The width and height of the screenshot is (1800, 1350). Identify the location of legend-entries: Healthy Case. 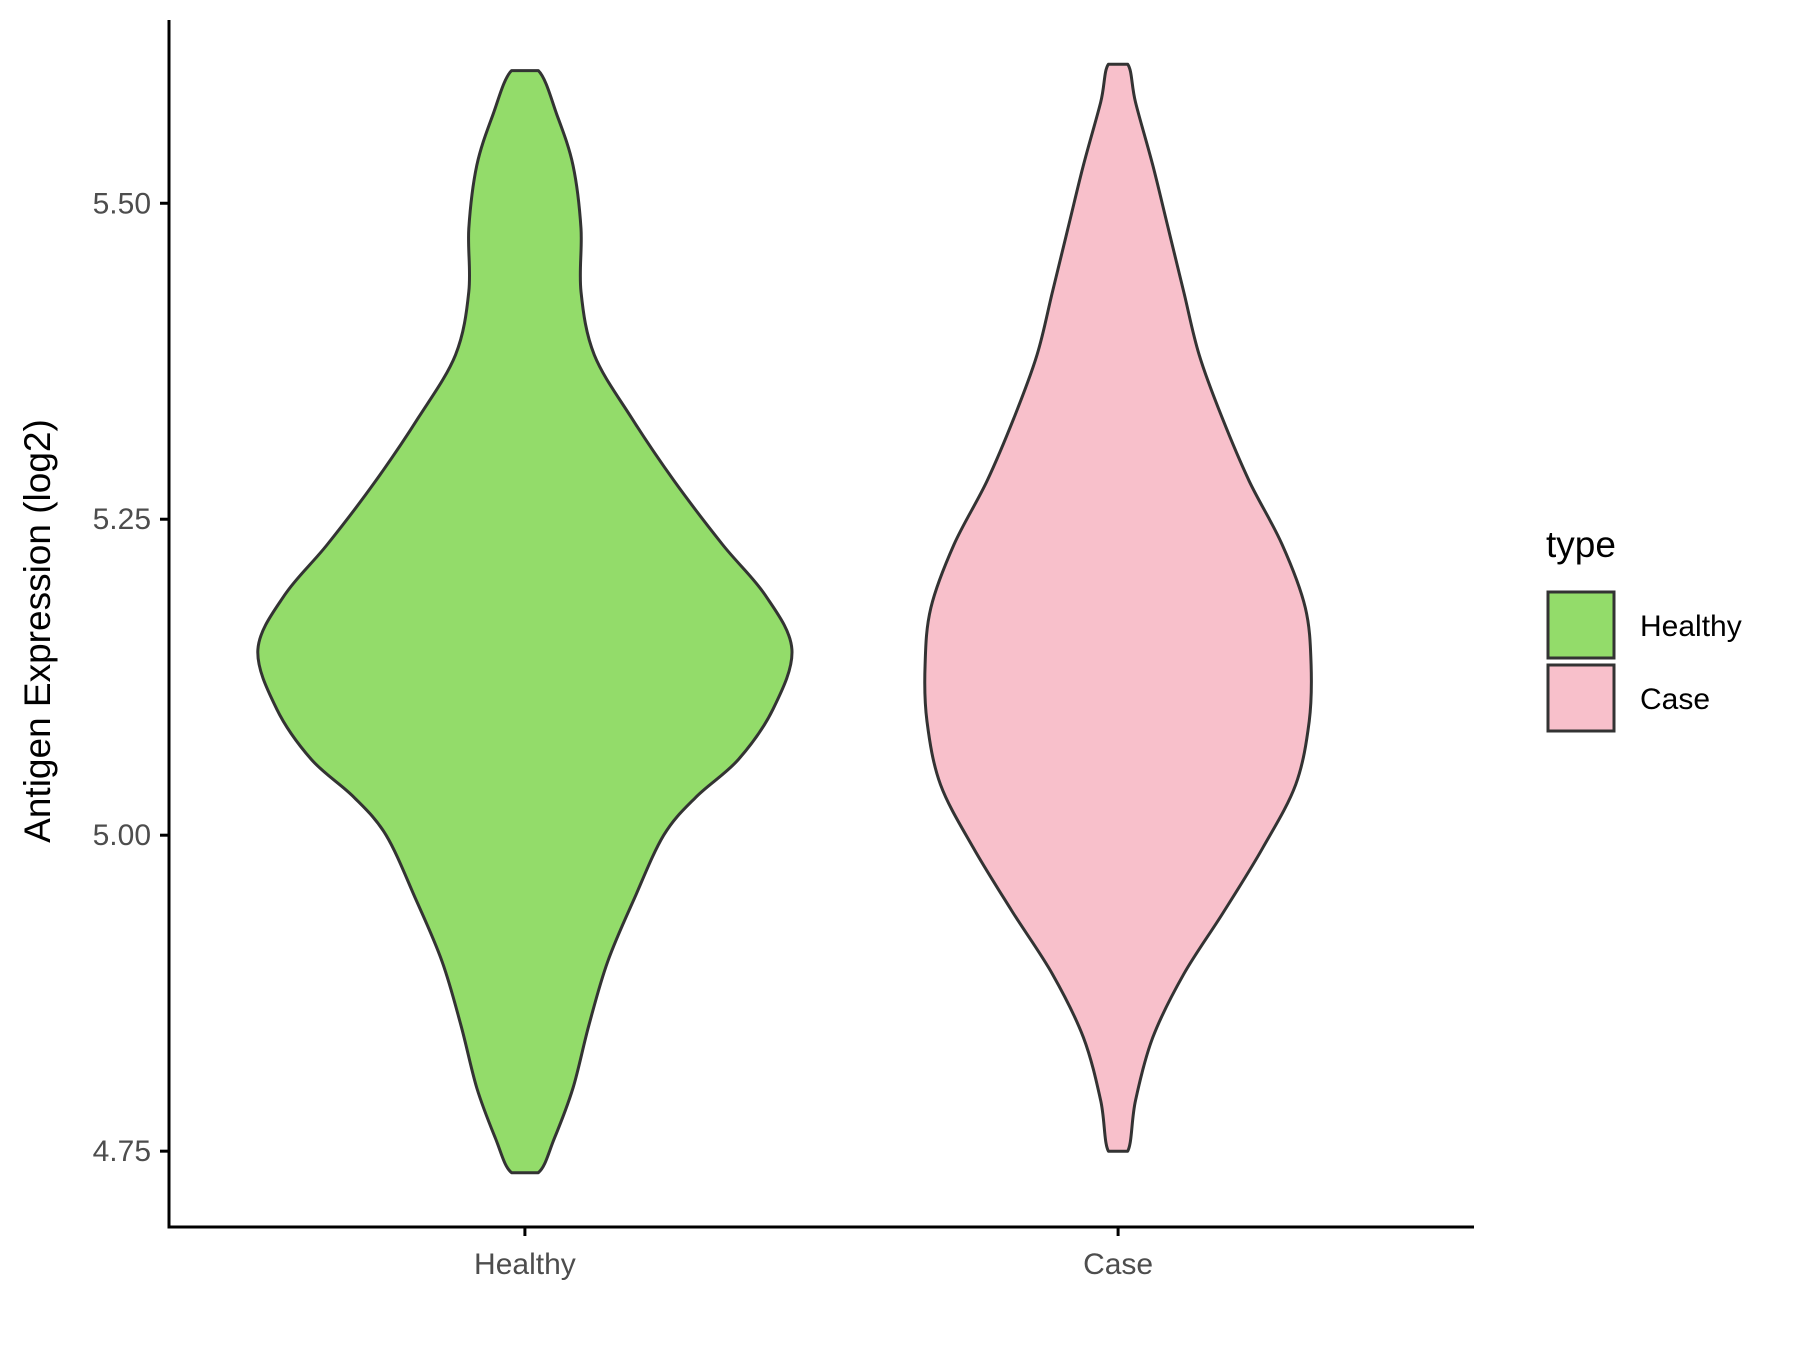
(1644, 661).